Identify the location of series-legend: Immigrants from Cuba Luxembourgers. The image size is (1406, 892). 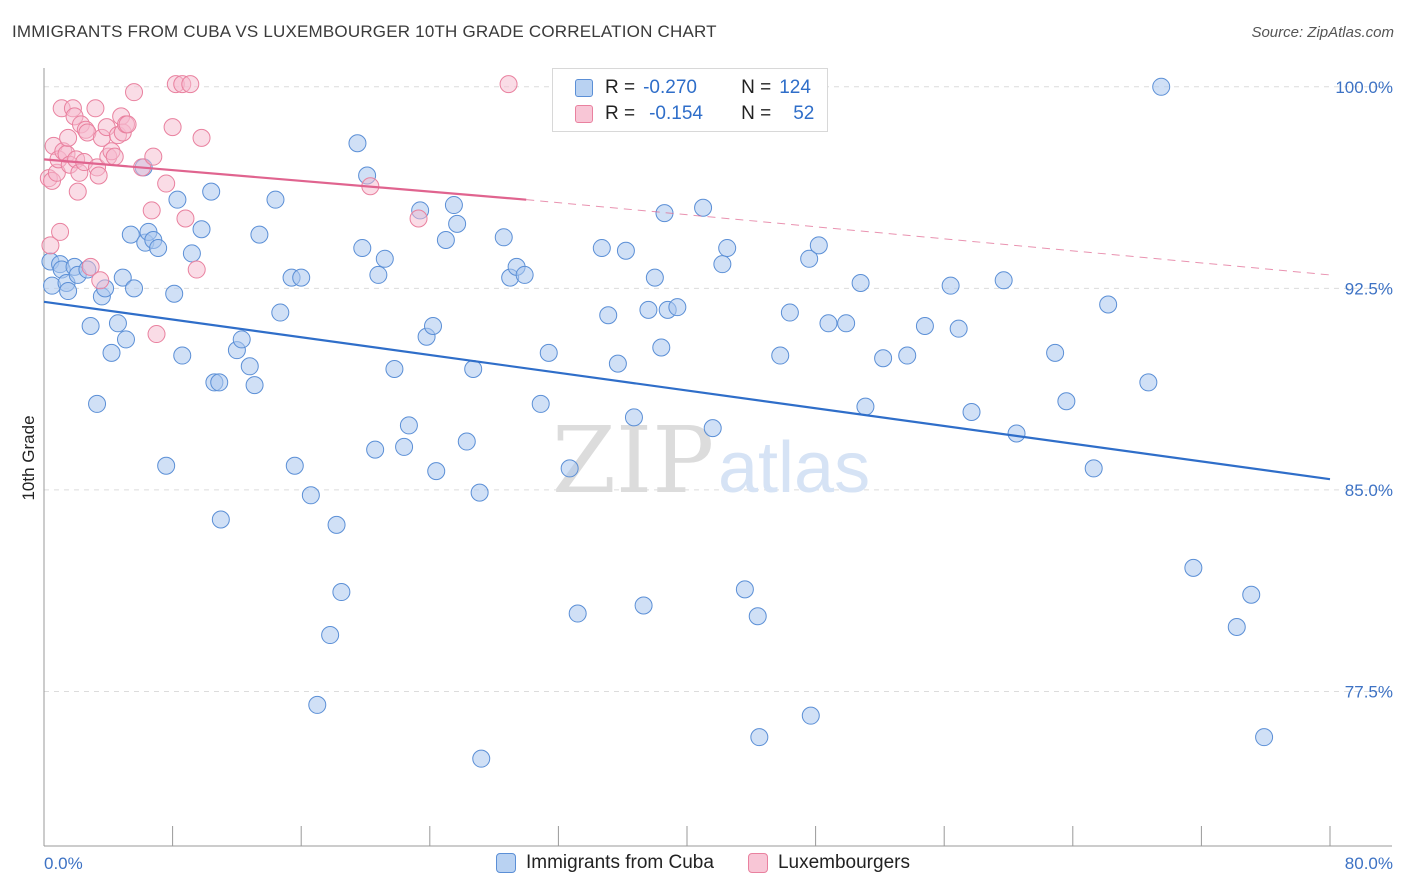
(703, 863).